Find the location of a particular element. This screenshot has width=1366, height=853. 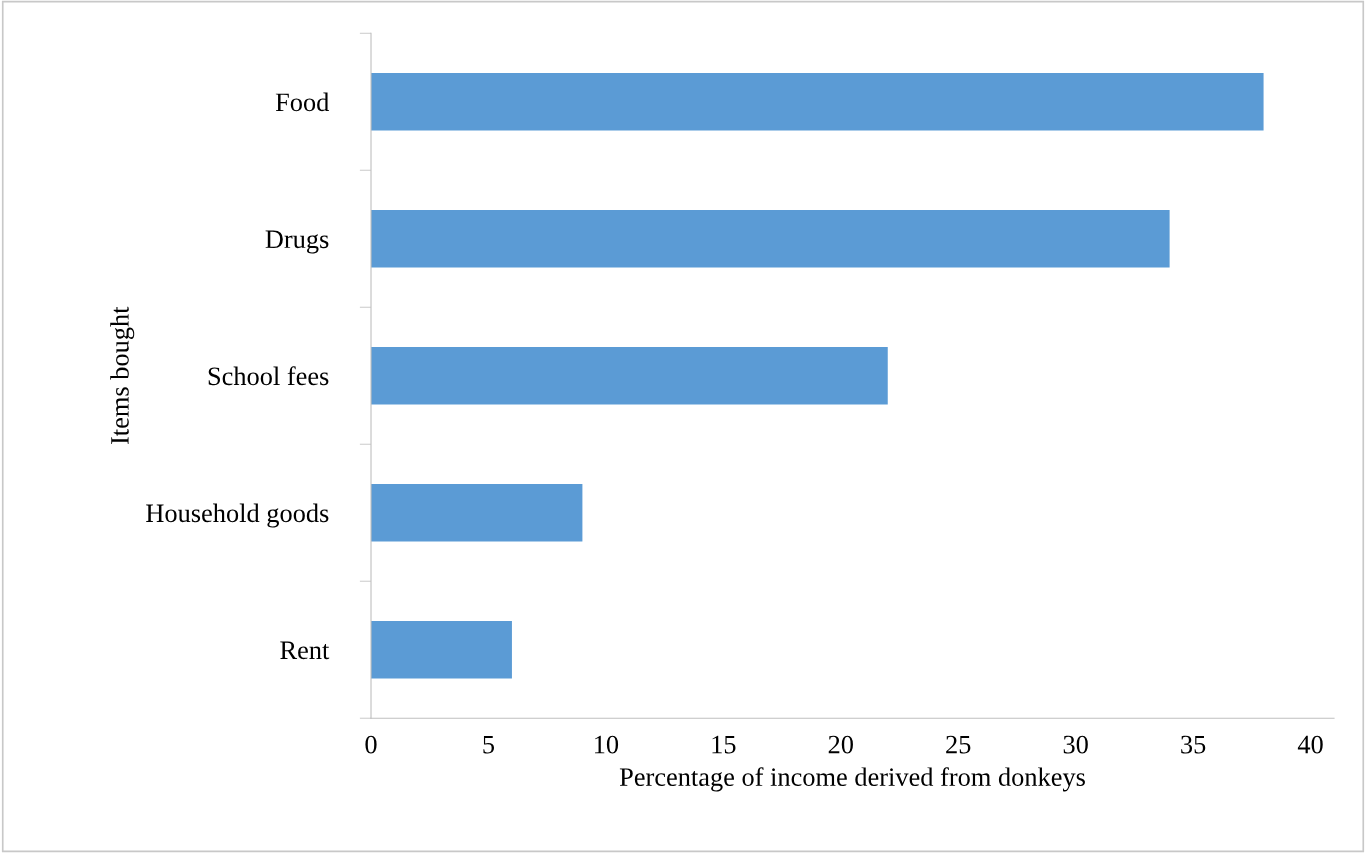

x-tick-label: 25 is located at coordinates (958, 744).